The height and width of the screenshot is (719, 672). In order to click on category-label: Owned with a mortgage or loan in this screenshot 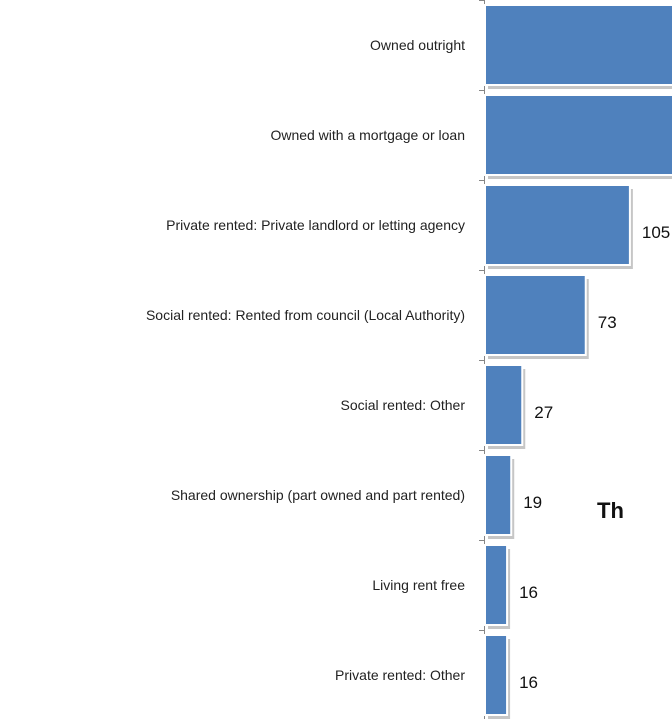, I will do `click(367, 135)`.